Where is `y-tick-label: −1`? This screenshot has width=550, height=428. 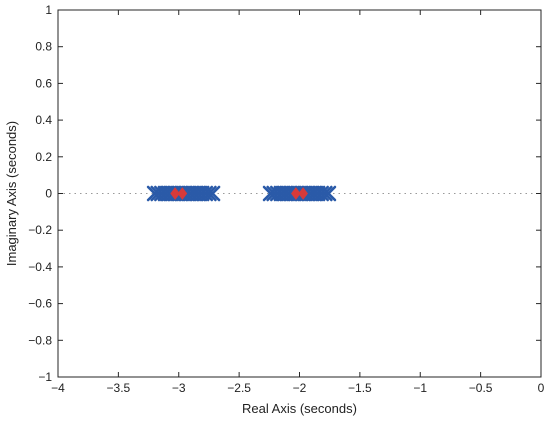
y-tick-label: −1 is located at coordinates (45, 377).